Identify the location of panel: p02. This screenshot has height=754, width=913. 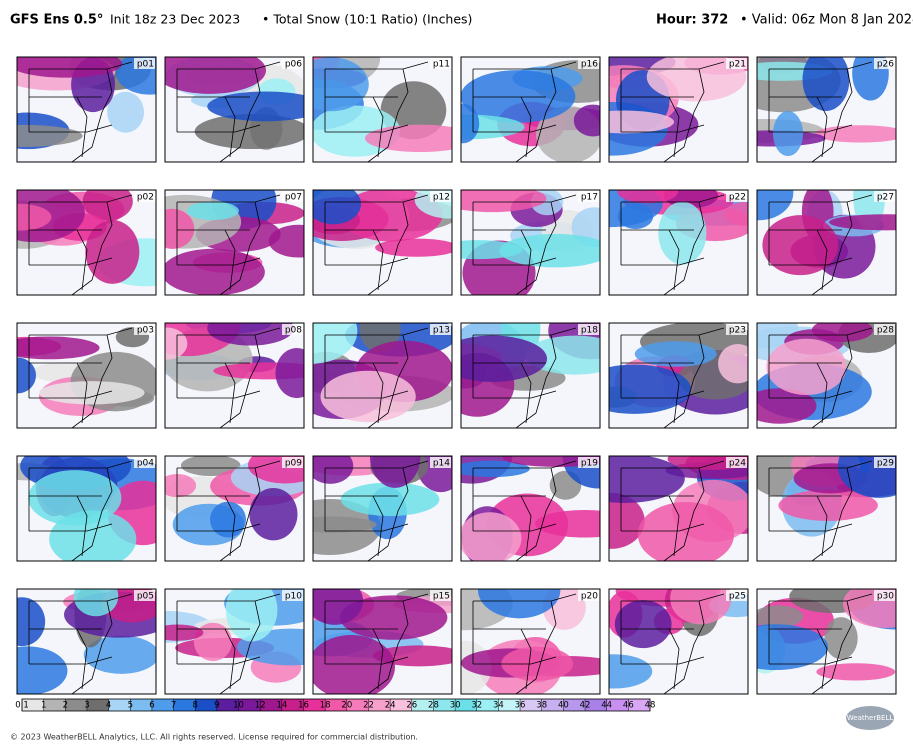
(86, 242).